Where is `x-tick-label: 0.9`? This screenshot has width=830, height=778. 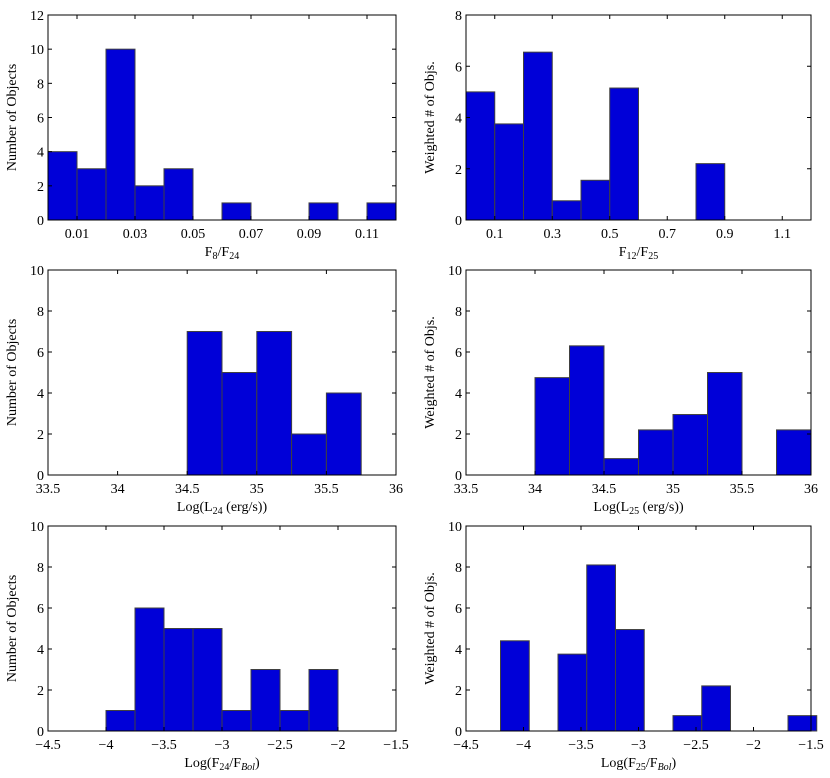 x-tick-label: 0.9 is located at coordinates (725, 234).